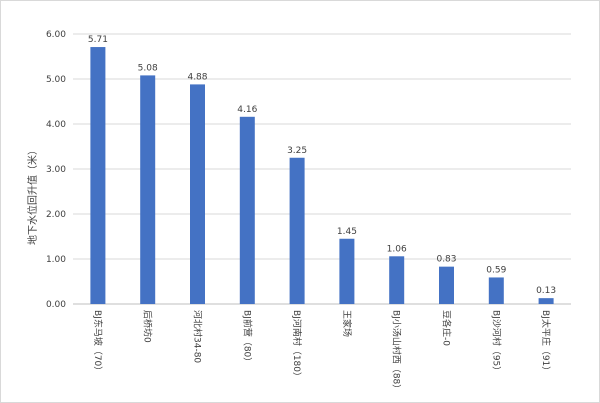 The image size is (600, 403). What do you see at coordinates (56, 80) in the screenshot?
I see `y-tick-label: 5.00` at bounding box center [56, 80].